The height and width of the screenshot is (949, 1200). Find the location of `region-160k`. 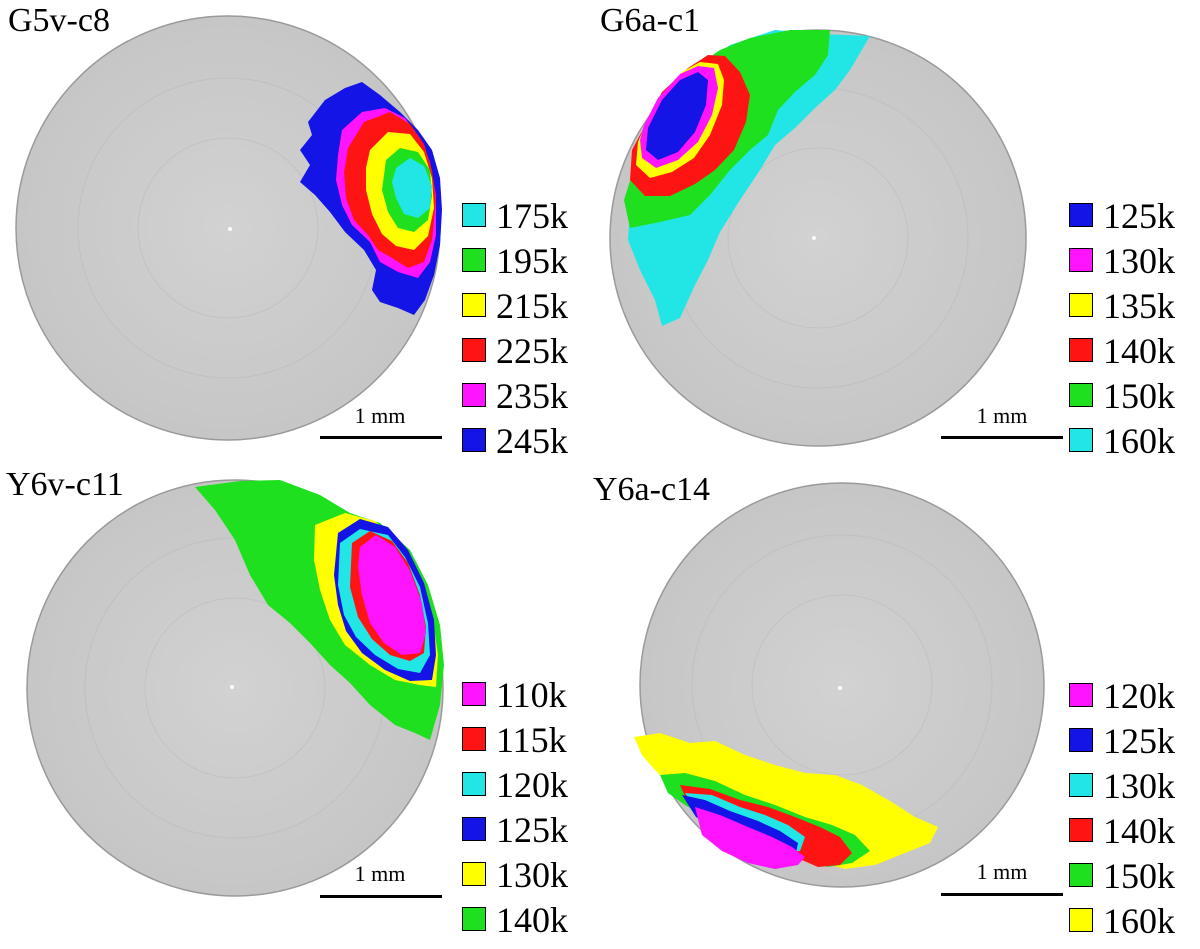

region-160k is located at coordinates (786, 801).